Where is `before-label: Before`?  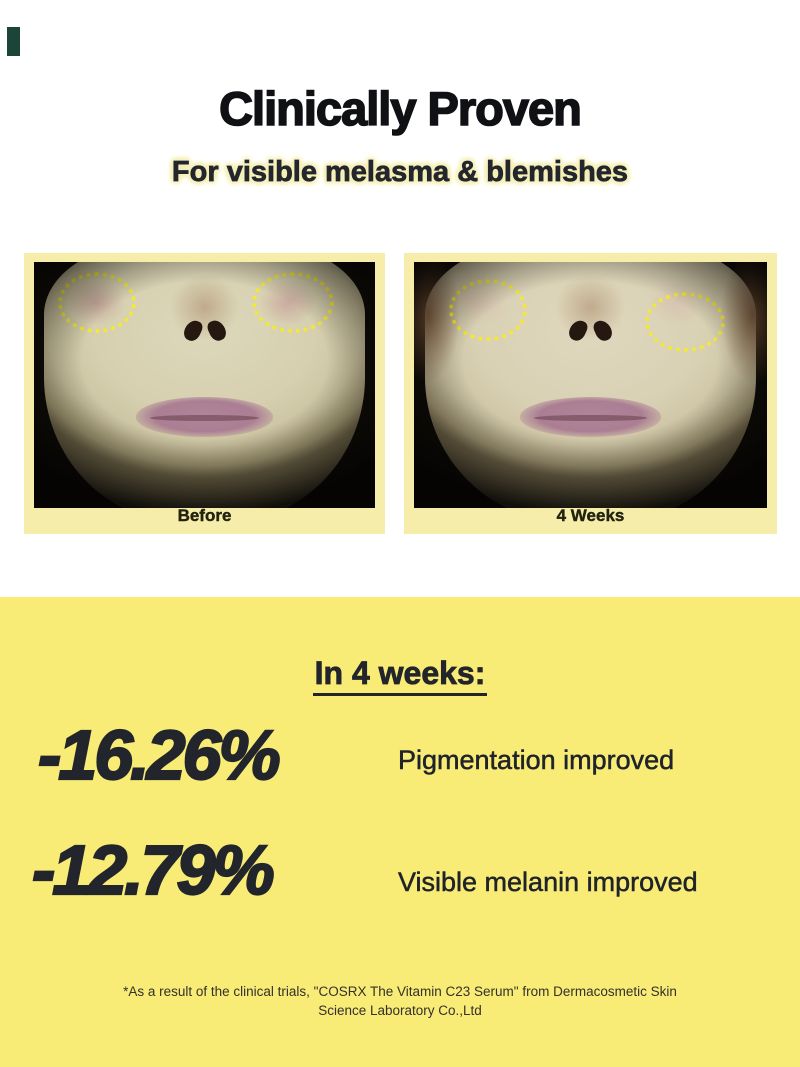
before-label: Before is located at coordinates (204, 515).